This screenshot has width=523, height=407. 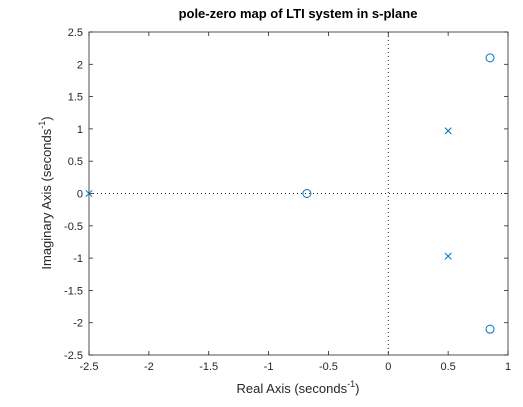 What do you see at coordinates (292, 388) in the screenshot?
I see `x-axis-label-text: Real Axis (seconds` at bounding box center [292, 388].